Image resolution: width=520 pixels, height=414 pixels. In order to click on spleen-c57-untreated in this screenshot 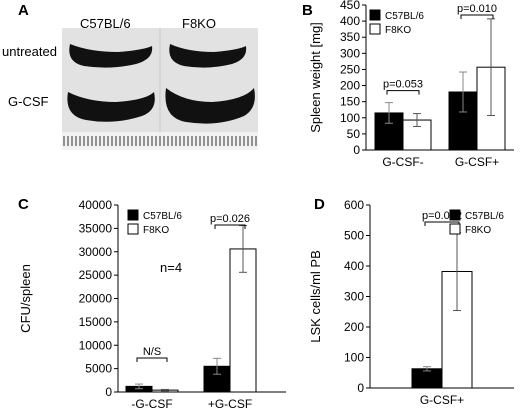, I will do `click(111, 56)`.